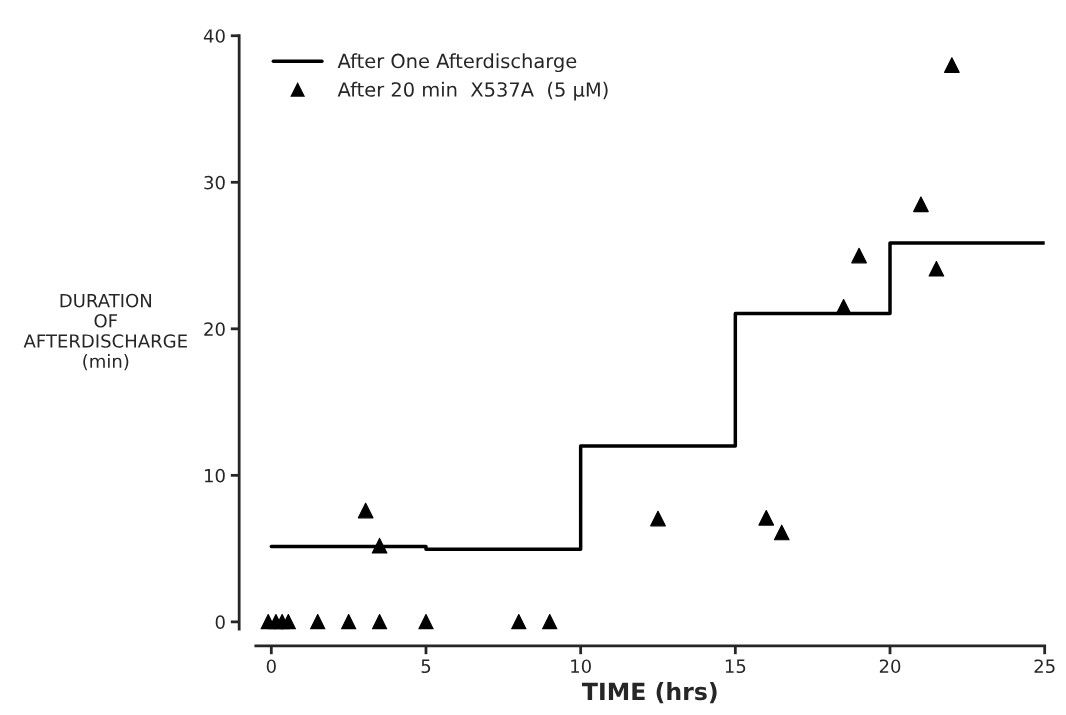  Describe the element at coordinates (735, 666) in the screenshot. I see `x-tick-label: 15` at that location.